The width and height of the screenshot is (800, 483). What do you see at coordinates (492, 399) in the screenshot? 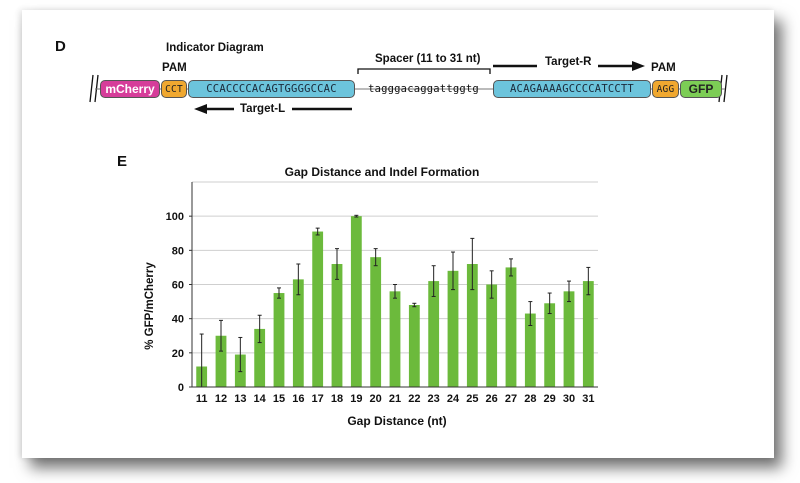
I see `x-tick-label: 26` at bounding box center [492, 399].